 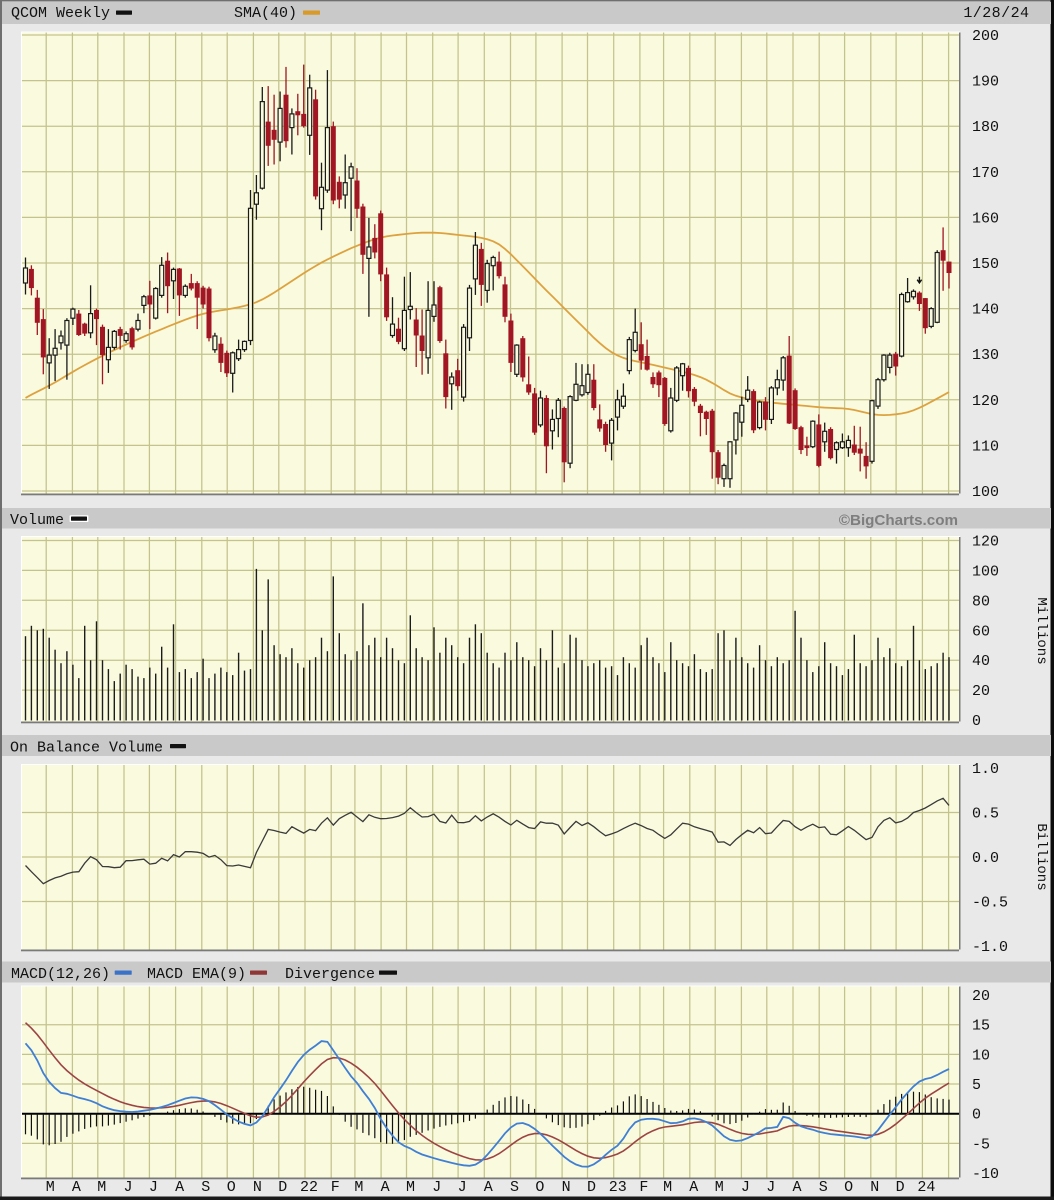 I want to click on svg-text: 1/28/24, so click(x=996, y=13).